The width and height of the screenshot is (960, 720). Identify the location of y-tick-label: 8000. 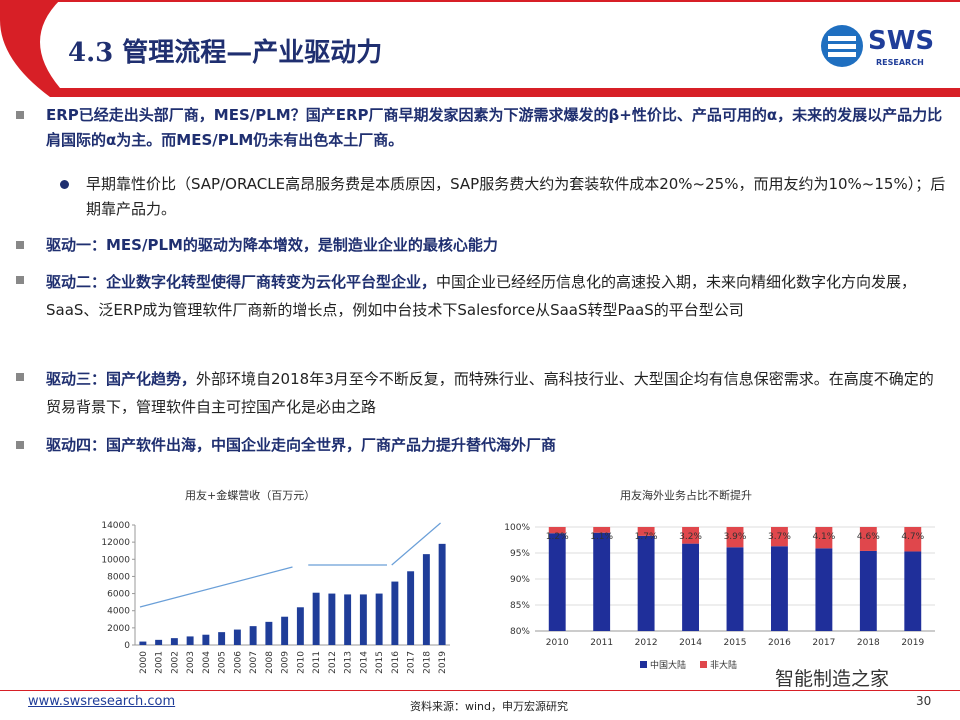
(118, 577).